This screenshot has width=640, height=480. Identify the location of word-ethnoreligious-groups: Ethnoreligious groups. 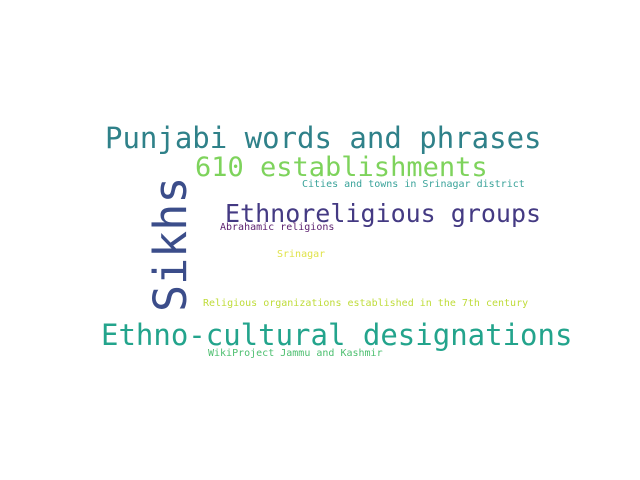
(383, 213).